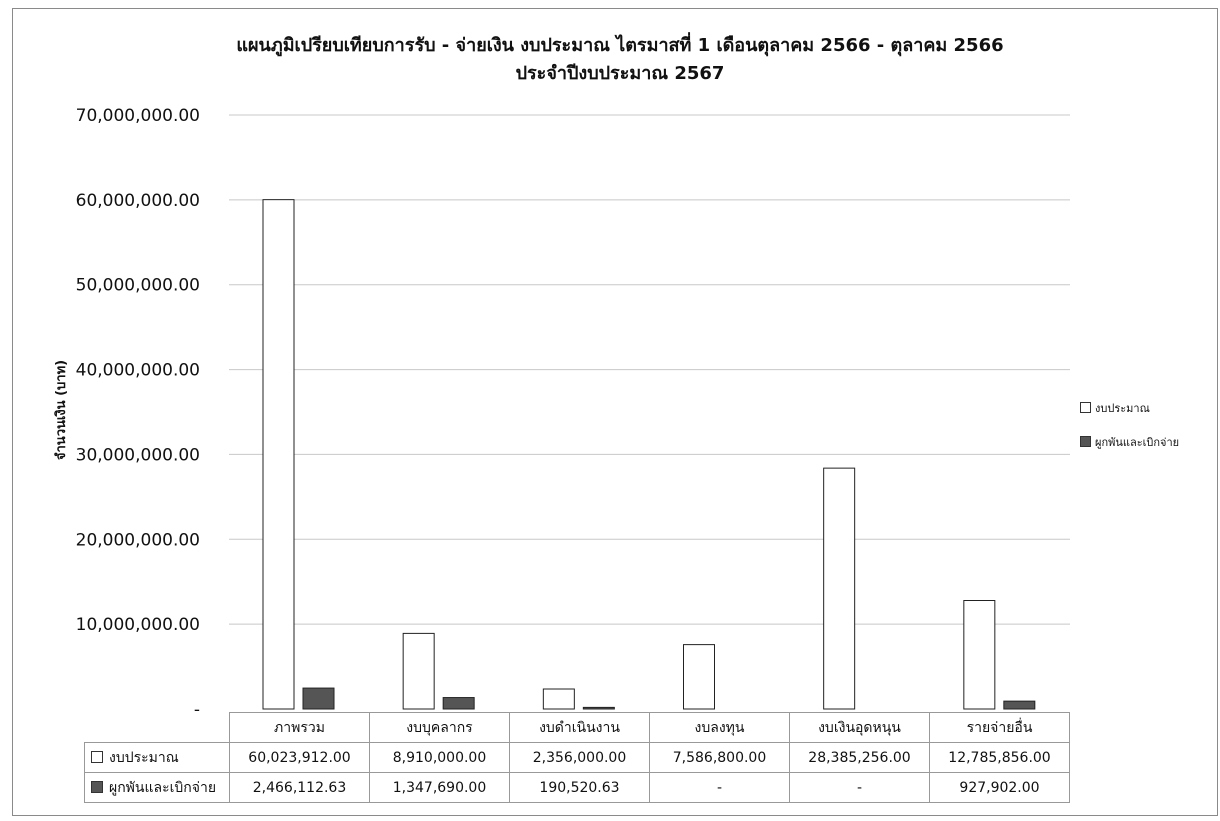 The image size is (1220, 821). What do you see at coordinates (138, 455) in the screenshot?
I see `y-tick-label: 30,000,000.00` at bounding box center [138, 455].